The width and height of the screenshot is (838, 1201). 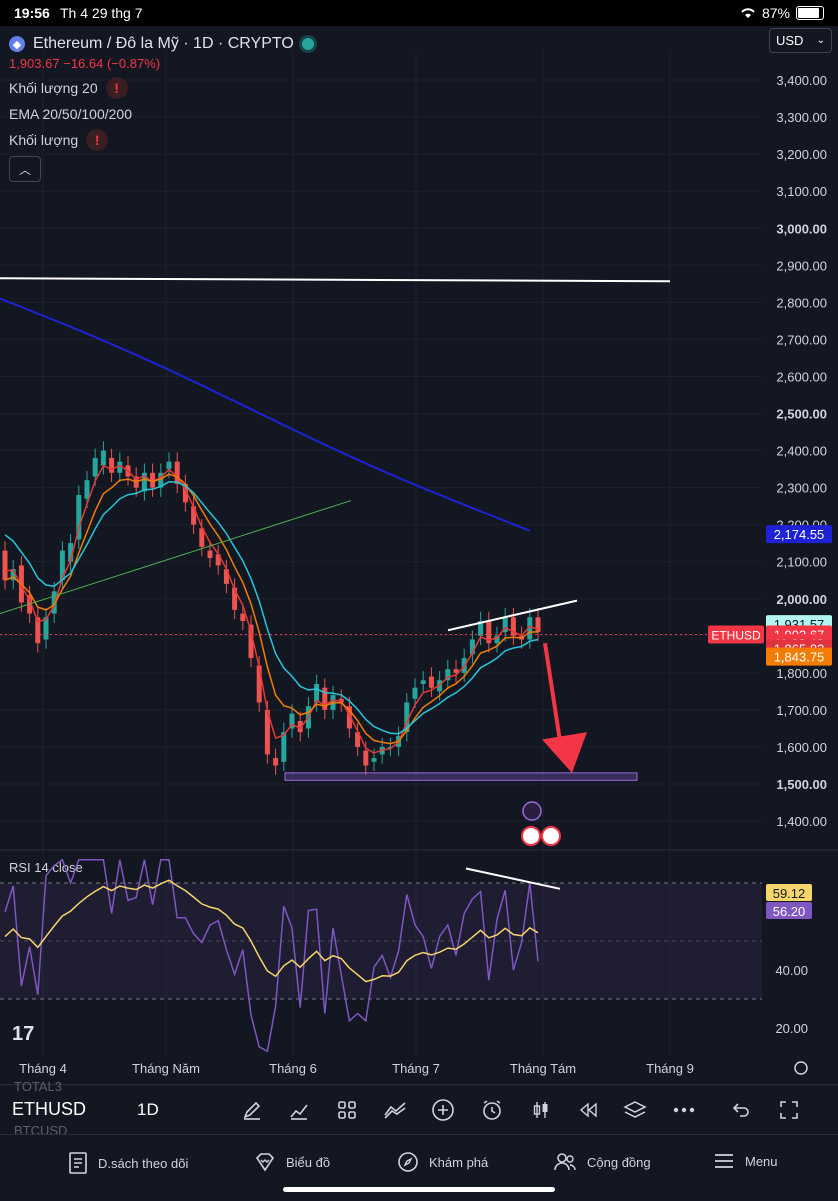 What do you see at coordinates (588, 1110) in the screenshot?
I see `replay-icon` at bounding box center [588, 1110].